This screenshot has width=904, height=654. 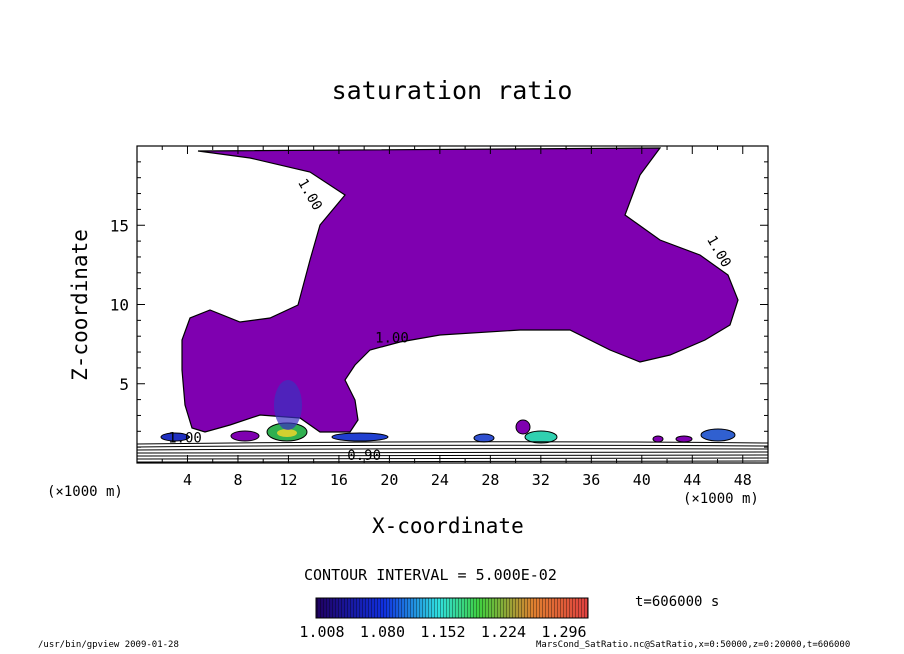 What do you see at coordinates (288, 405) in the screenshot?
I see `column-core` at bounding box center [288, 405].